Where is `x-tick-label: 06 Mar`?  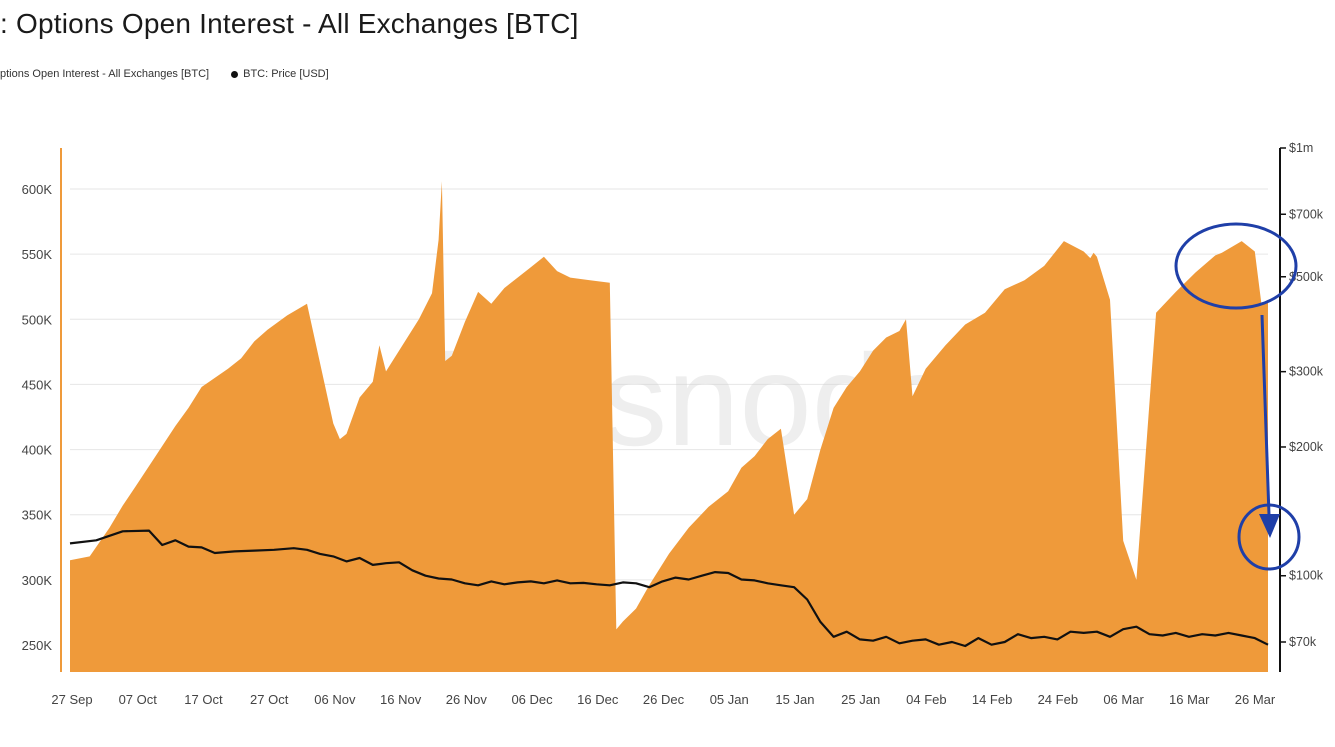 x-tick-label: 06 Mar is located at coordinates (1123, 699).